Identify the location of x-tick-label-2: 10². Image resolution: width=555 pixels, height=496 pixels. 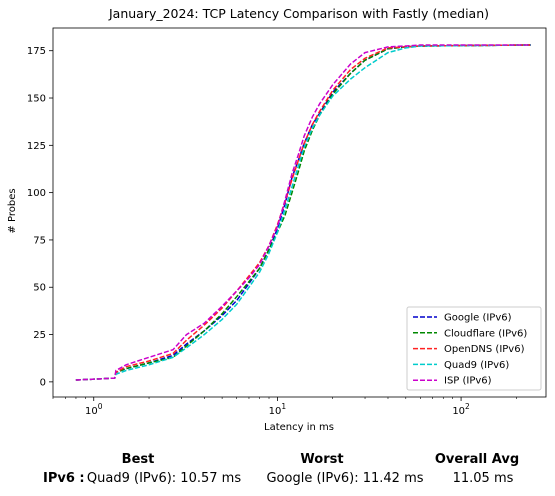
(461, 409).